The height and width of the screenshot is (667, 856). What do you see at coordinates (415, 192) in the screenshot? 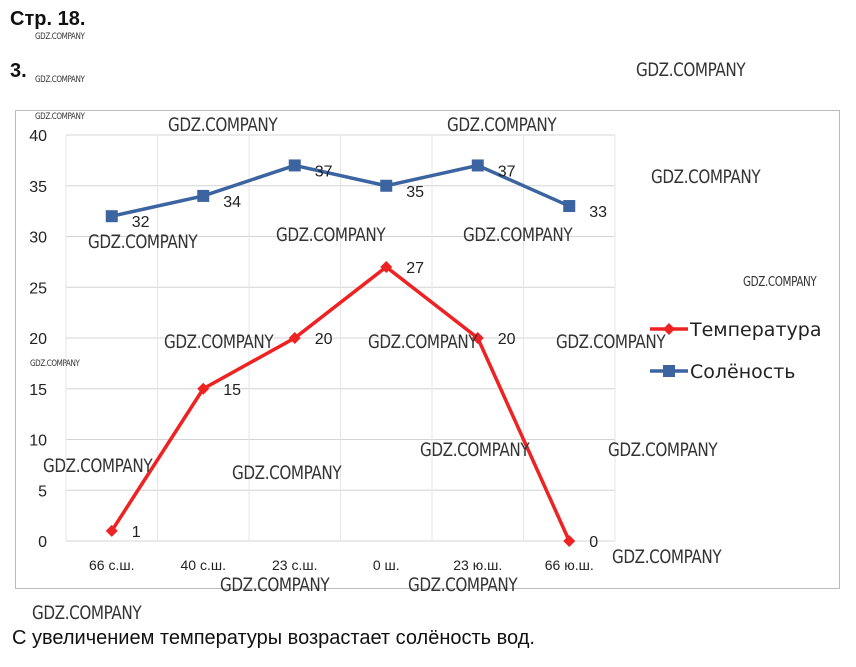
I see `data-label: 35` at bounding box center [415, 192].